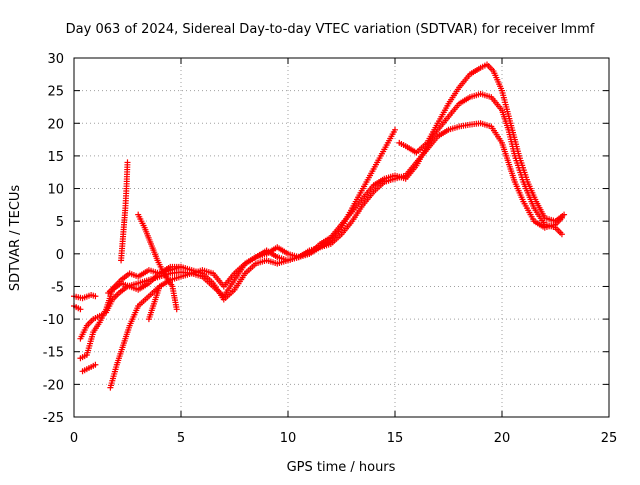 This screenshot has height=485, width=640. I want to click on x-axis-label: GPS time / hours, so click(341, 467).